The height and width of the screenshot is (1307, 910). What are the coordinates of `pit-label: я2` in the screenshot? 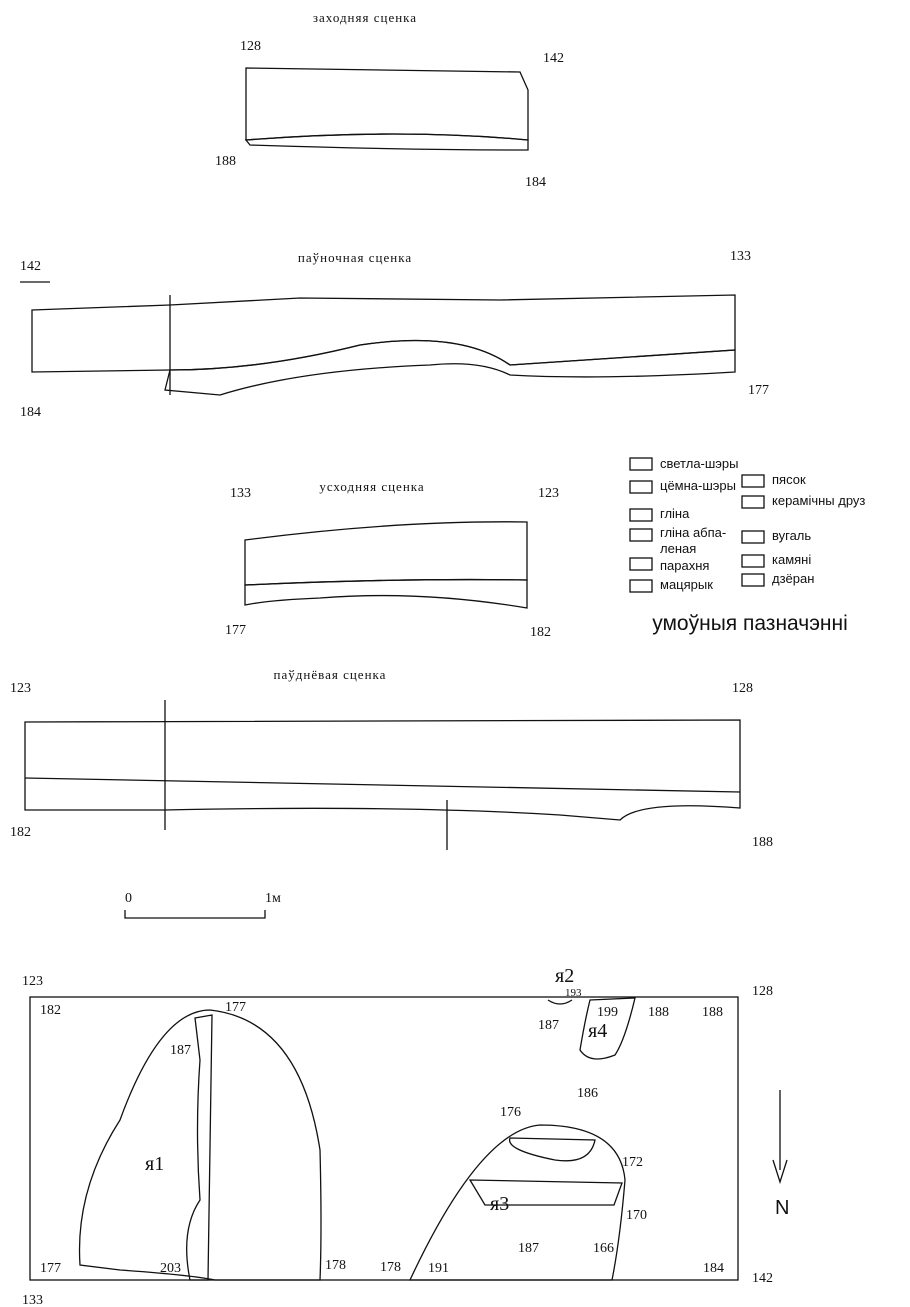 It's located at (564, 976).